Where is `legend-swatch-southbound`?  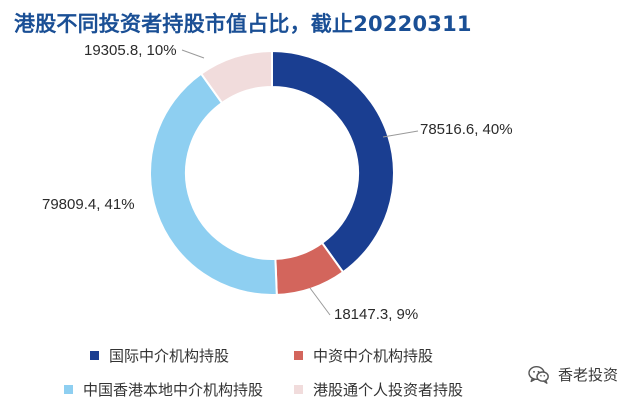 legend-swatch-southbound is located at coordinates (298, 389).